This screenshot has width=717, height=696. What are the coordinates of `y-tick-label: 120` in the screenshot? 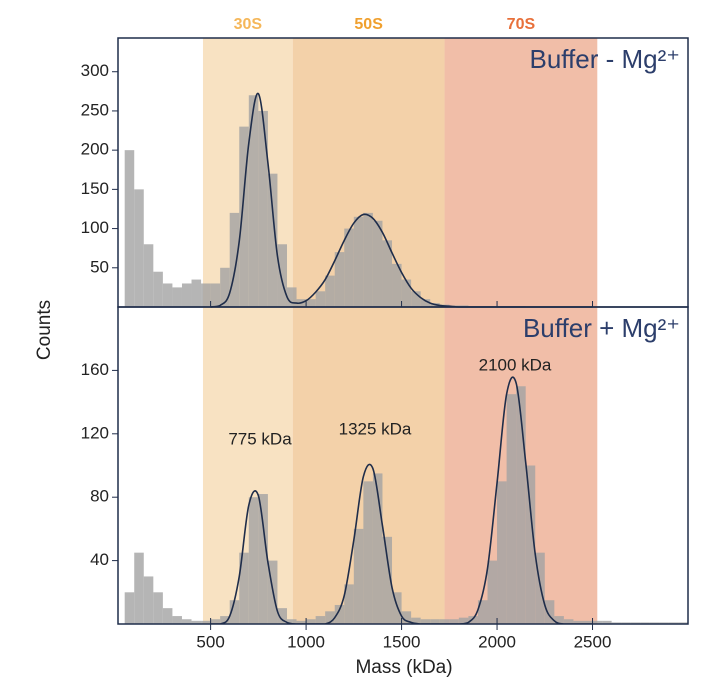 It's located at (95, 432).